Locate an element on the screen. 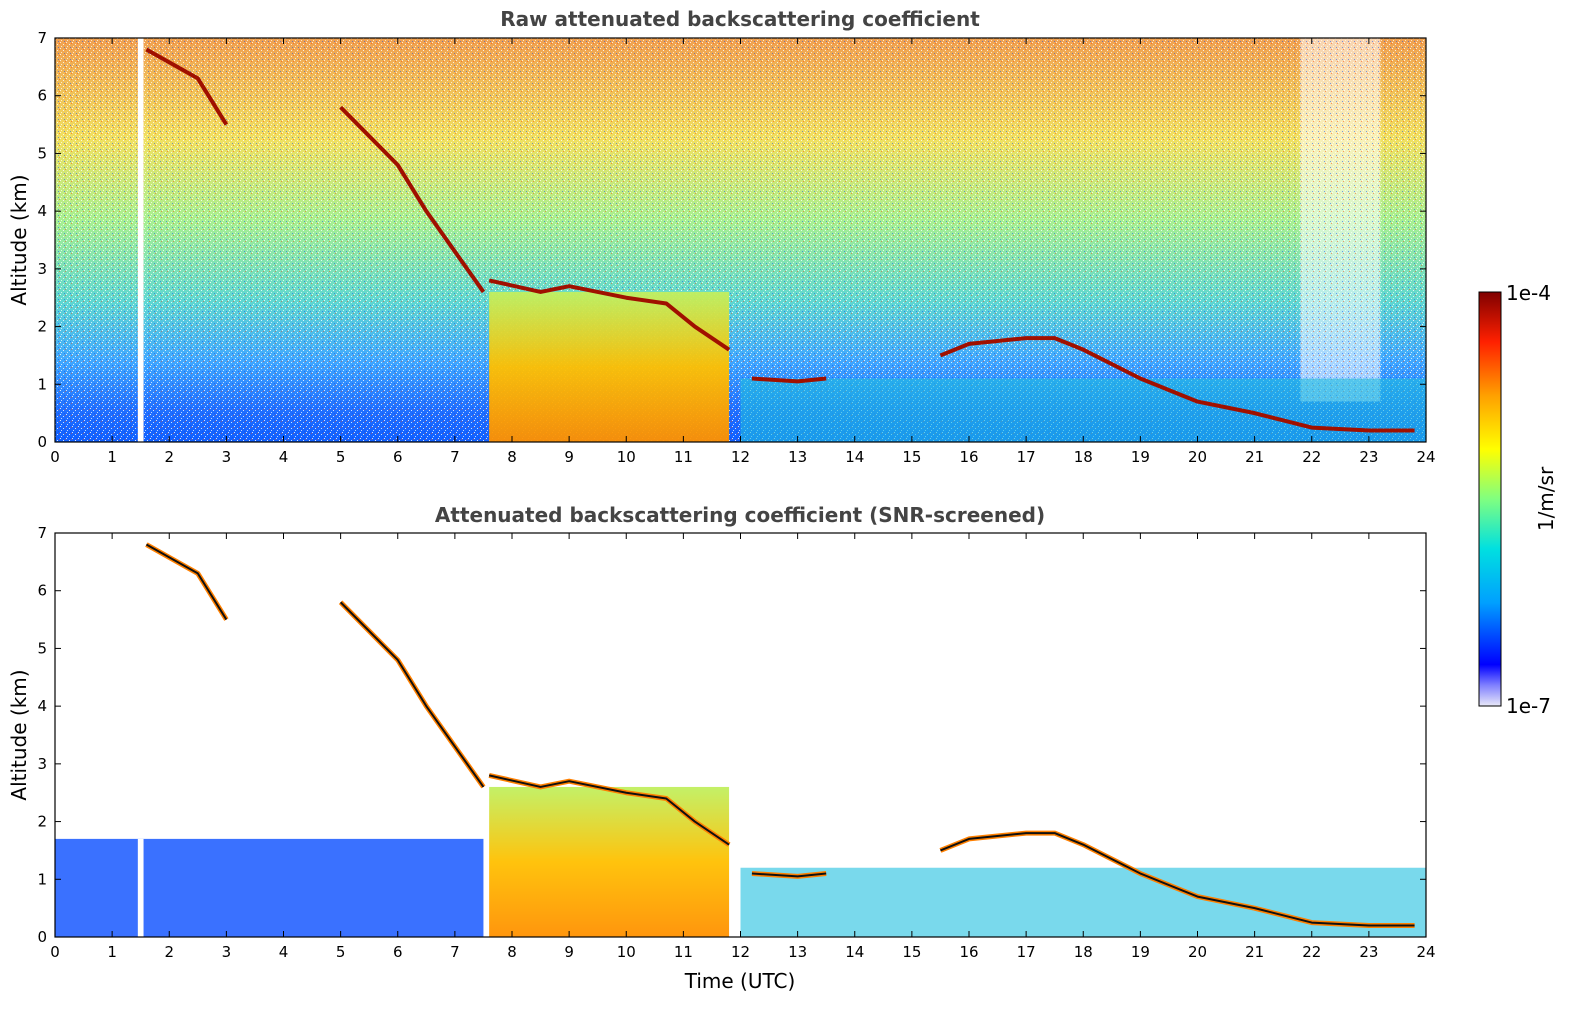 This screenshot has height=1020, width=1595. boundary-layer is located at coordinates (269, 887).